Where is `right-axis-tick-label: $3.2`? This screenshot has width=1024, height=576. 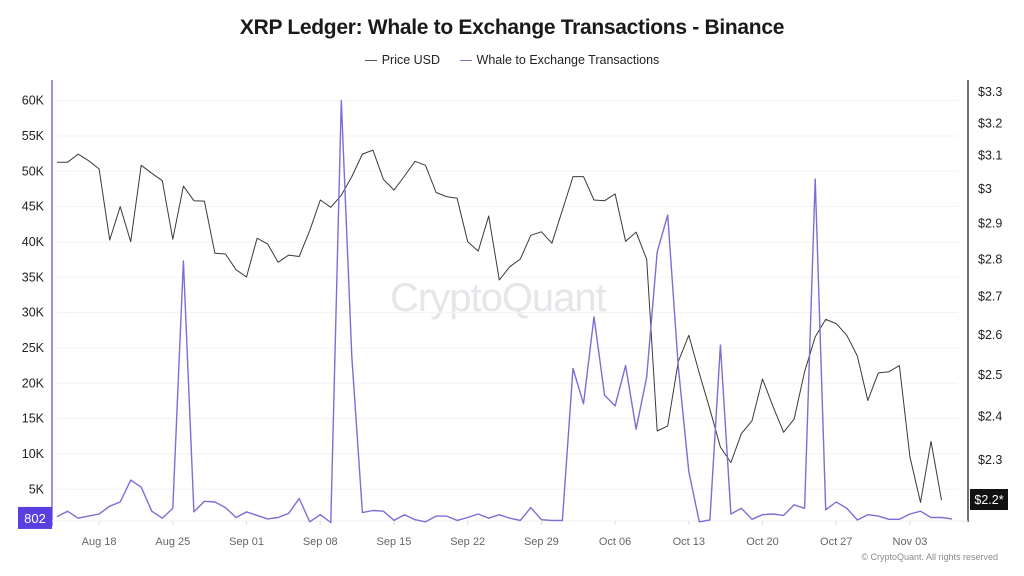 right-axis-tick-label: $3.2 is located at coordinates (990, 123).